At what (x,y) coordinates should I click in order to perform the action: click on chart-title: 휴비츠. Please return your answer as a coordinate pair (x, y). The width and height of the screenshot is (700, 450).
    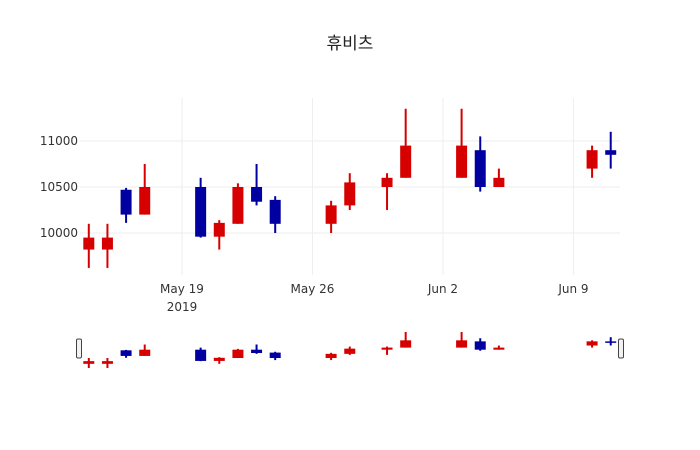
    Looking at the image, I should click on (350, 44).